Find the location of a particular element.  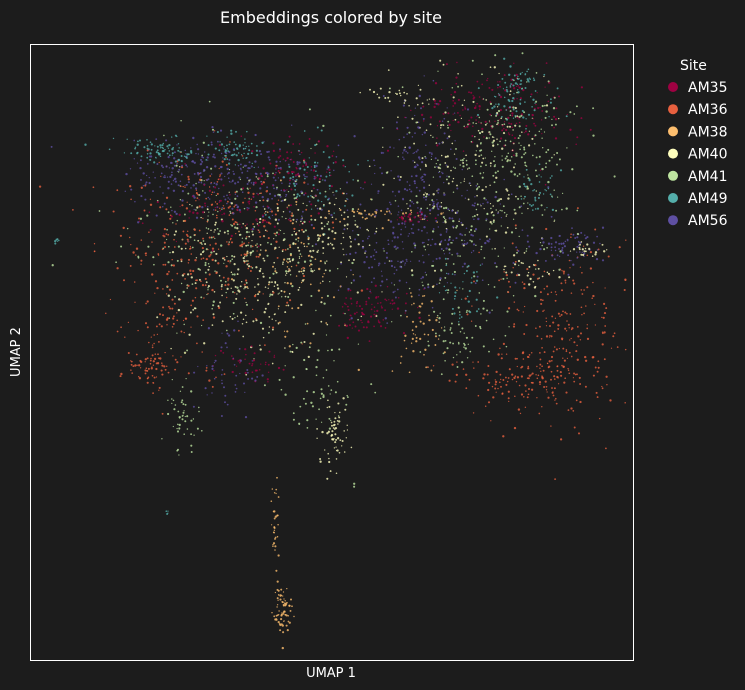

y-axis-label: UMAP 2 is located at coordinates (16, 352).